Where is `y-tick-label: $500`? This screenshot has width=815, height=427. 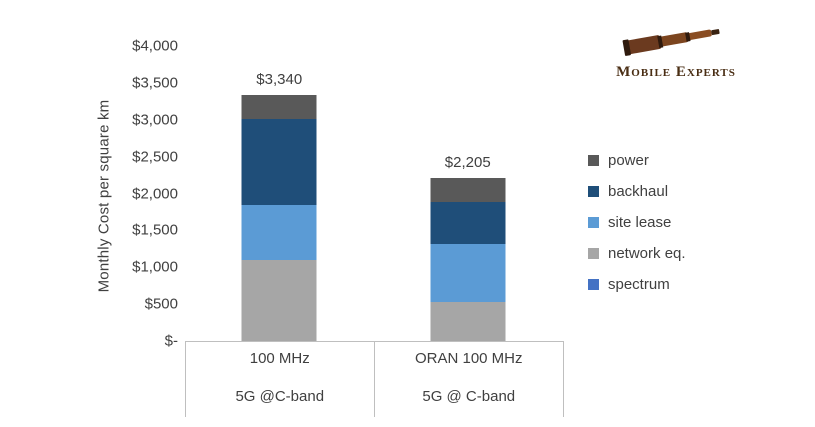 y-tick-label: $500 is located at coordinates (161, 304).